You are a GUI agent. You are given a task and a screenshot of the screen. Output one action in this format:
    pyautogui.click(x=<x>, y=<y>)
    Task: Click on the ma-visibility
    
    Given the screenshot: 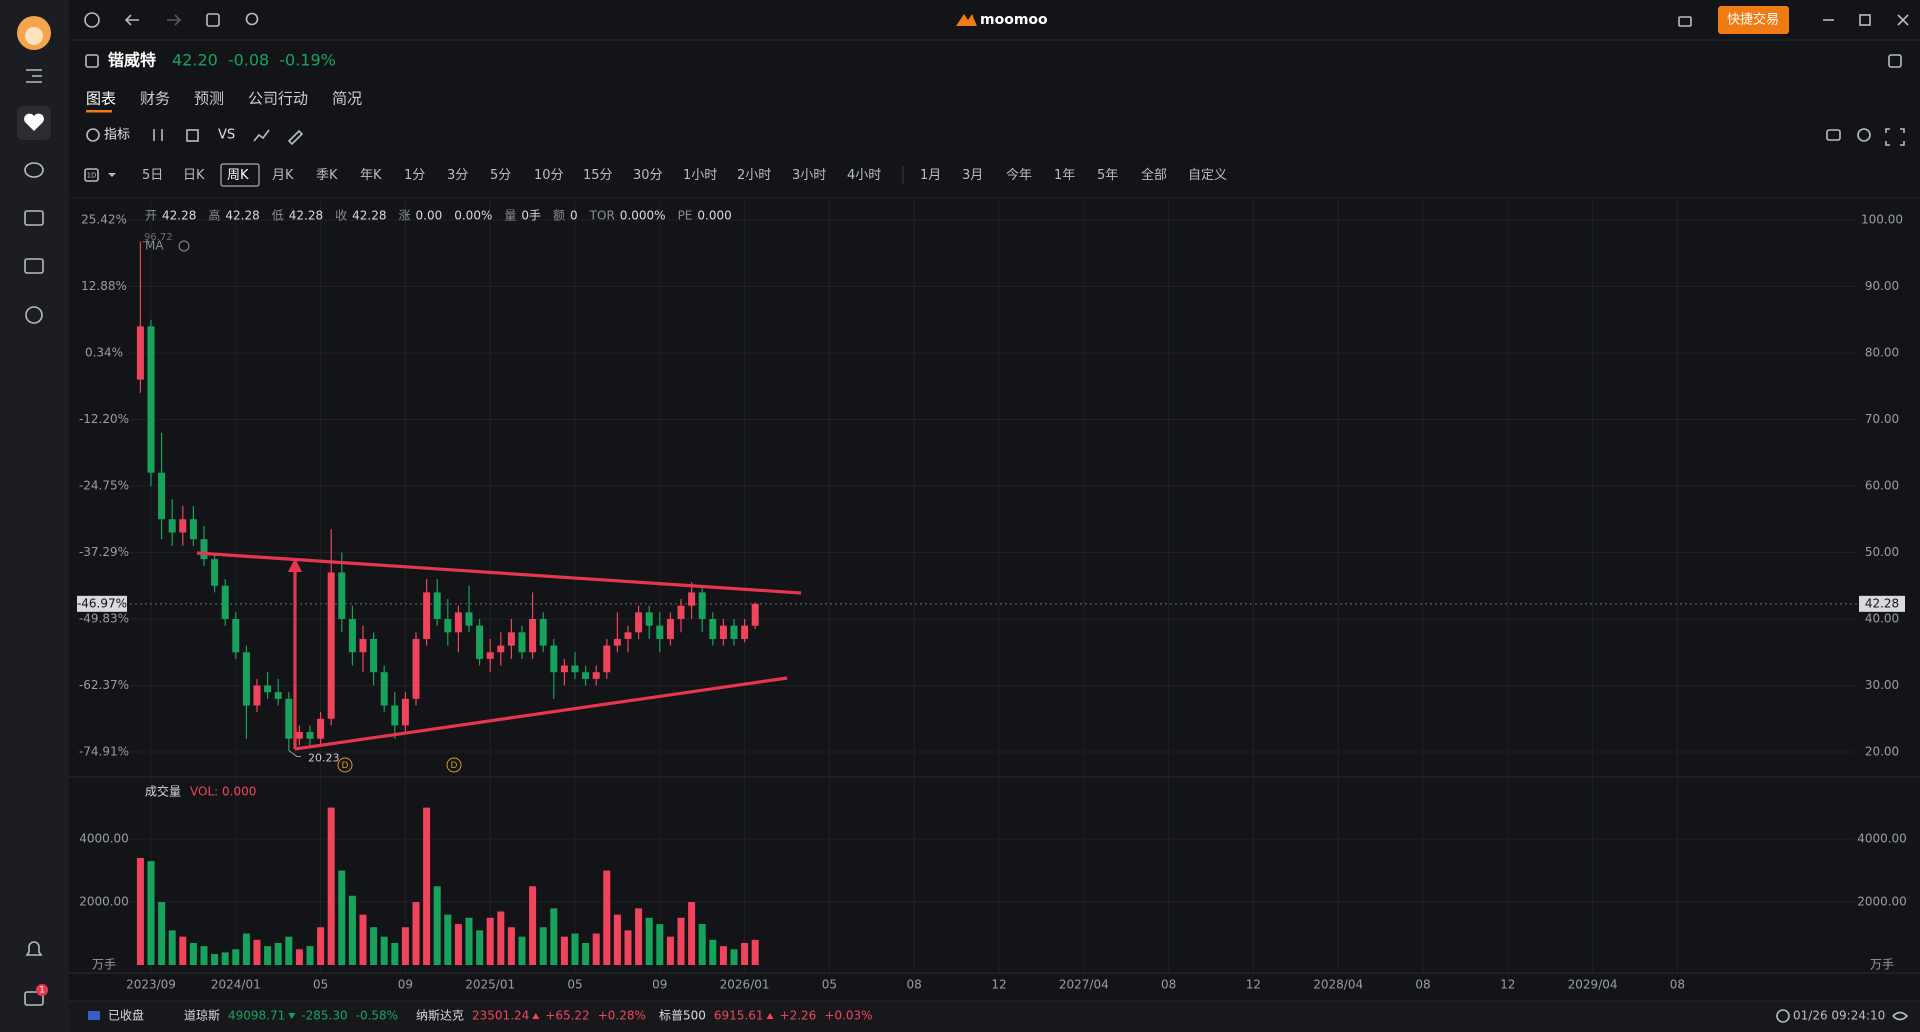 What is the action you would take?
    pyautogui.click(x=184, y=246)
    